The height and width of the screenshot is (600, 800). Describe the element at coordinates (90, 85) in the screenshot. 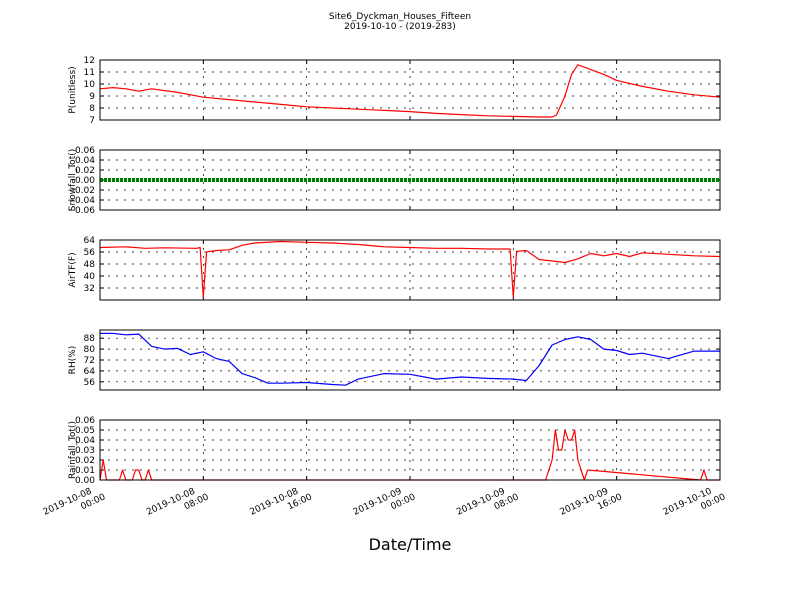

I see `y-tick-label: 10` at that location.